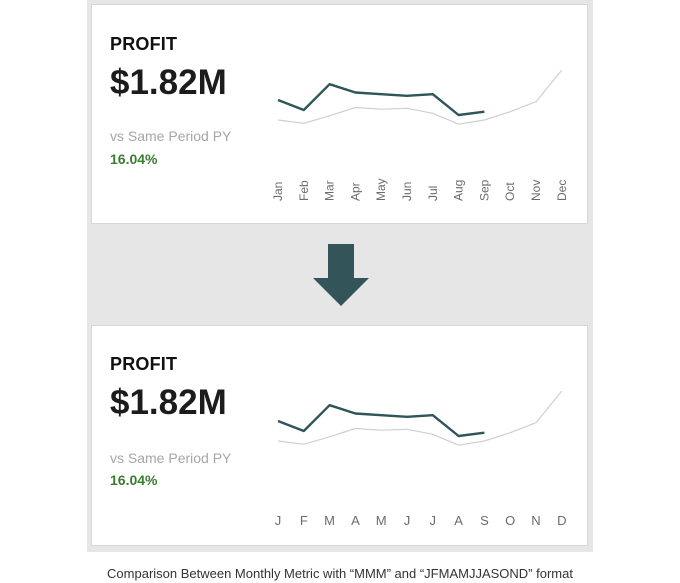 The height and width of the screenshot is (583, 680). Describe the element at coordinates (420, 135) in the screenshot. I see `sparkline-chart: Jan Feb Mar Apr May Jun Jul Aug Sep Oct Nov Dec` at that location.